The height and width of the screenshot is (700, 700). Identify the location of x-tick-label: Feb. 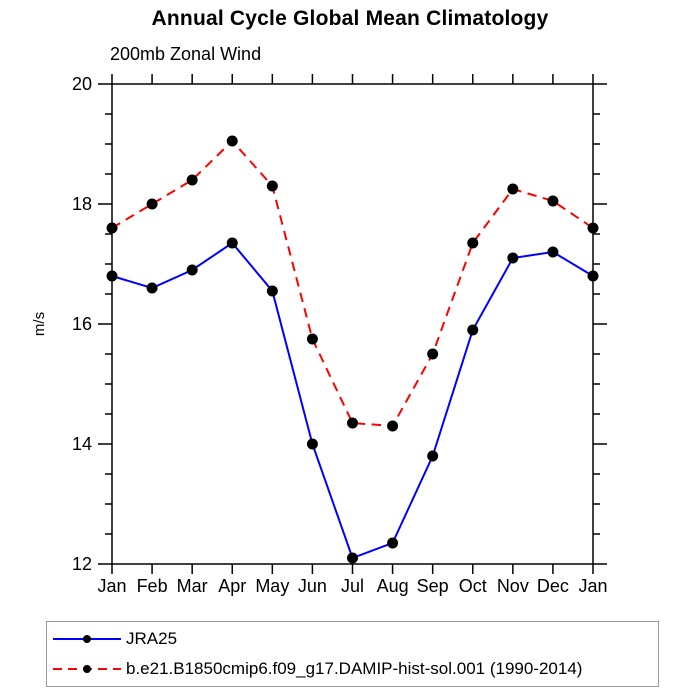
(152, 586).